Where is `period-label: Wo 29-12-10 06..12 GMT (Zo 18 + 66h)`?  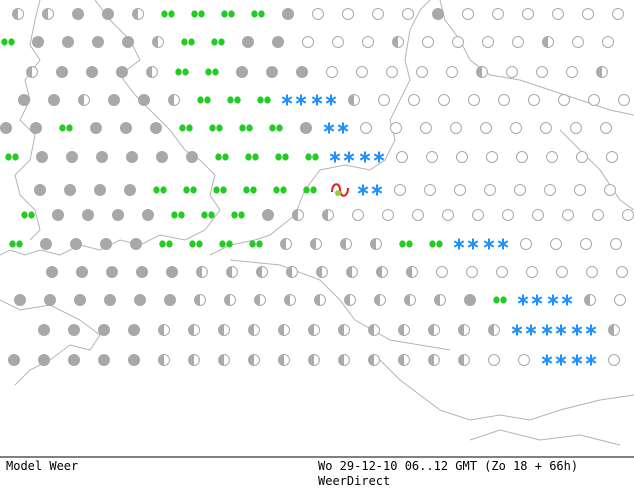
period-label: Wo 29-12-10 06..12 GMT (Zo 18 + 66h) is located at coordinates (448, 466).